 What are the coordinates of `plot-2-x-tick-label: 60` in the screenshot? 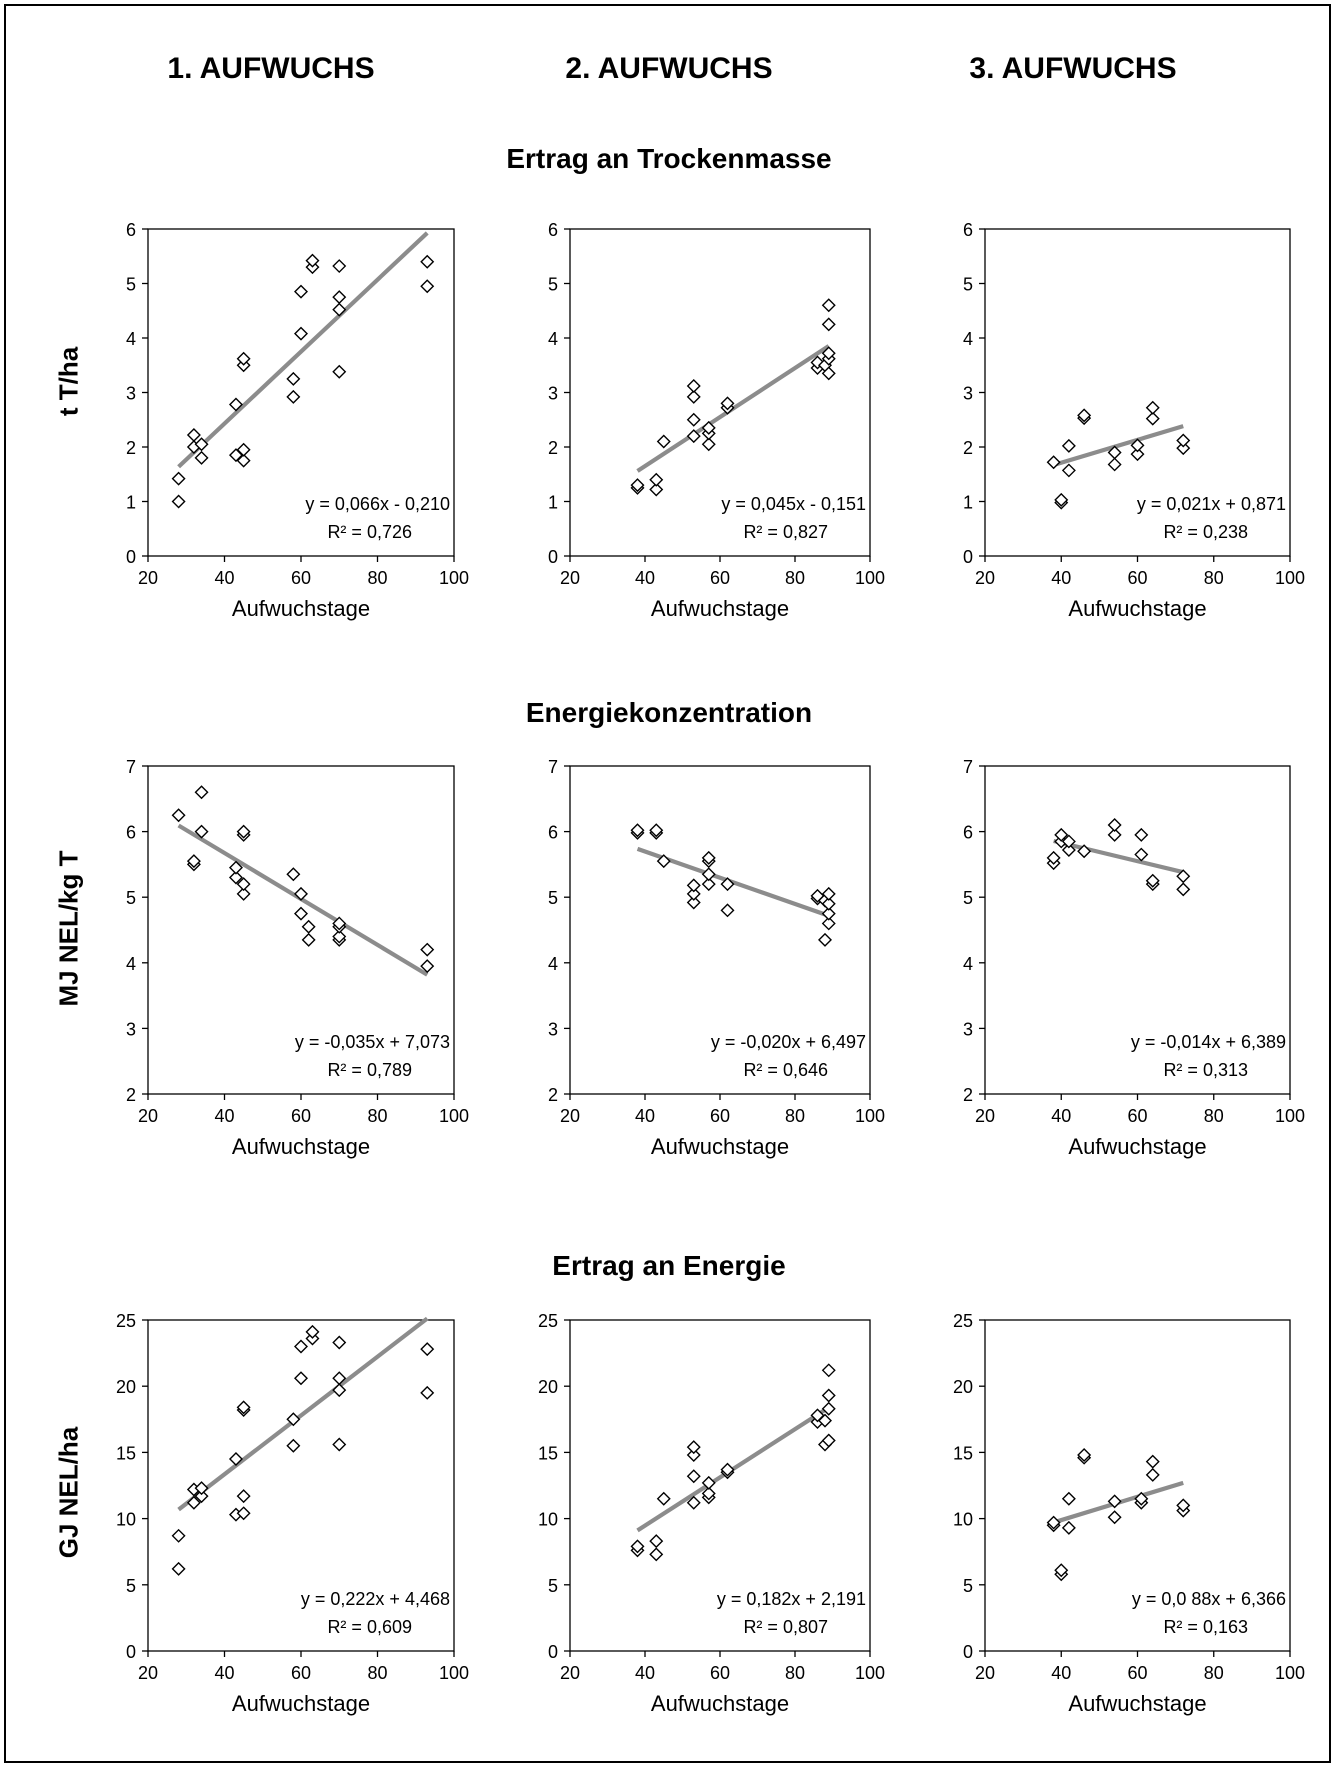 It's located at (720, 578).